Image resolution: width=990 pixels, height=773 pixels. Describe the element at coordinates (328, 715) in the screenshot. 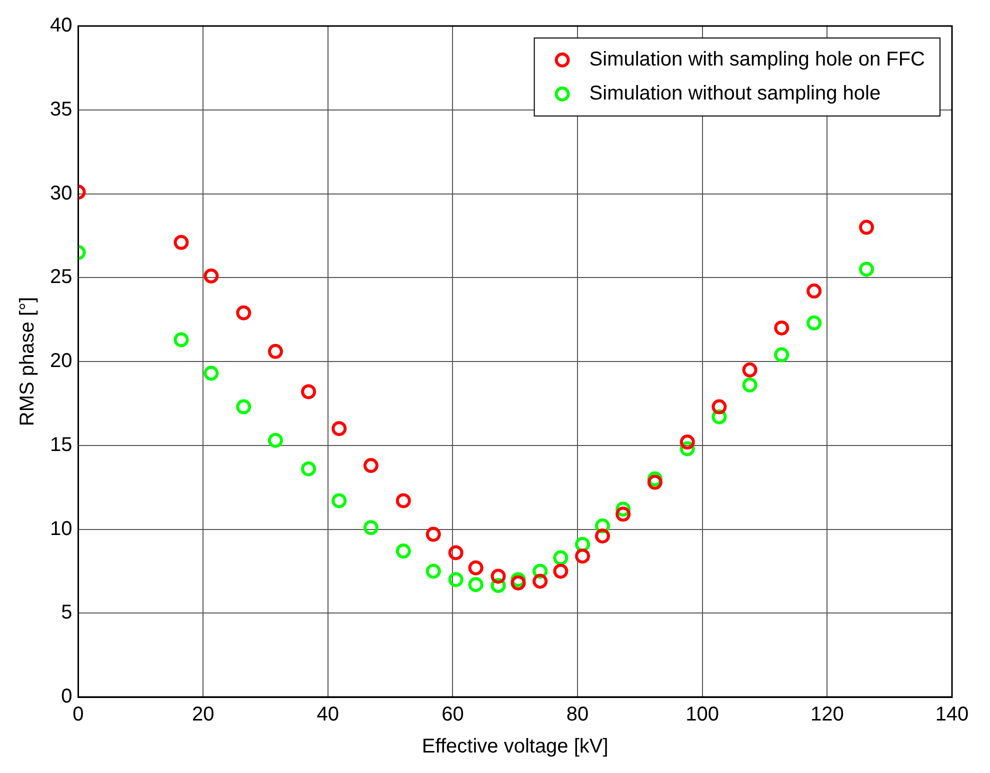

I see `x-tick-label: 40` at that location.